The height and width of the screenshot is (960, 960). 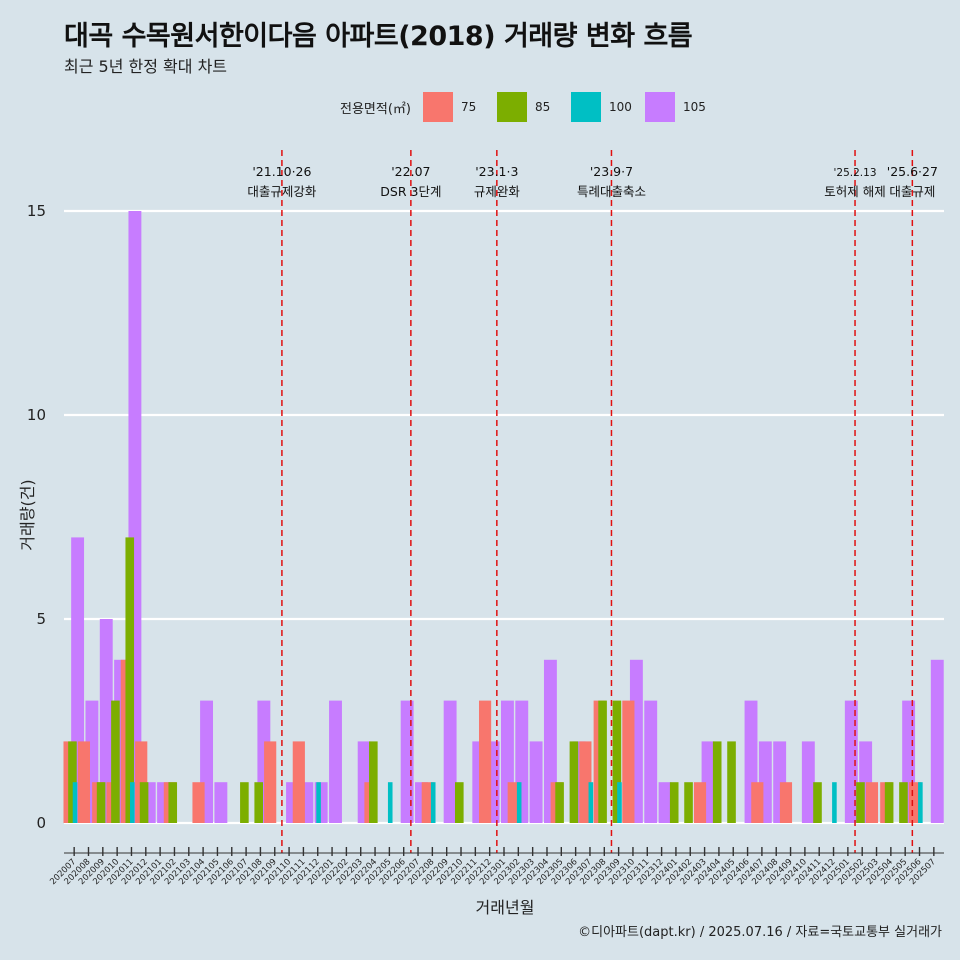 What do you see at coordinates (694, 107) in the screenshot?
I see `legend-label-105: 105` at bounding box center [694, 107].